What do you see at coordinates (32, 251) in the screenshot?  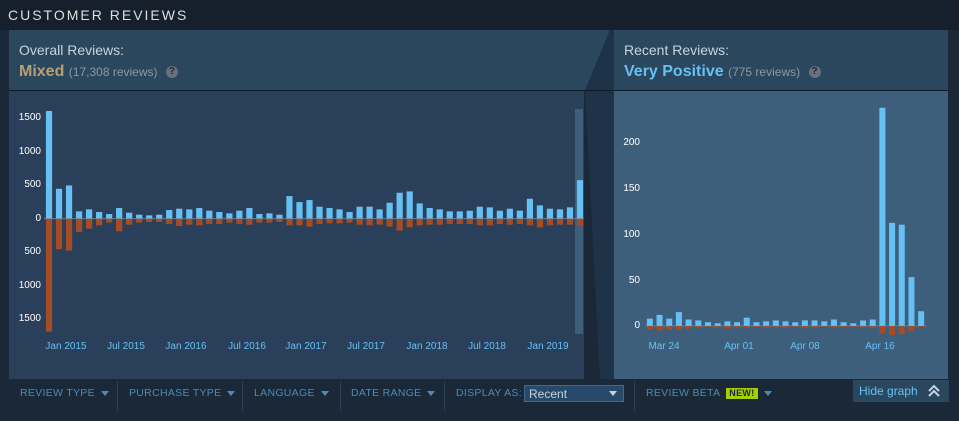 I see `y-tick-label: 500` at bounding box center [32, 251].